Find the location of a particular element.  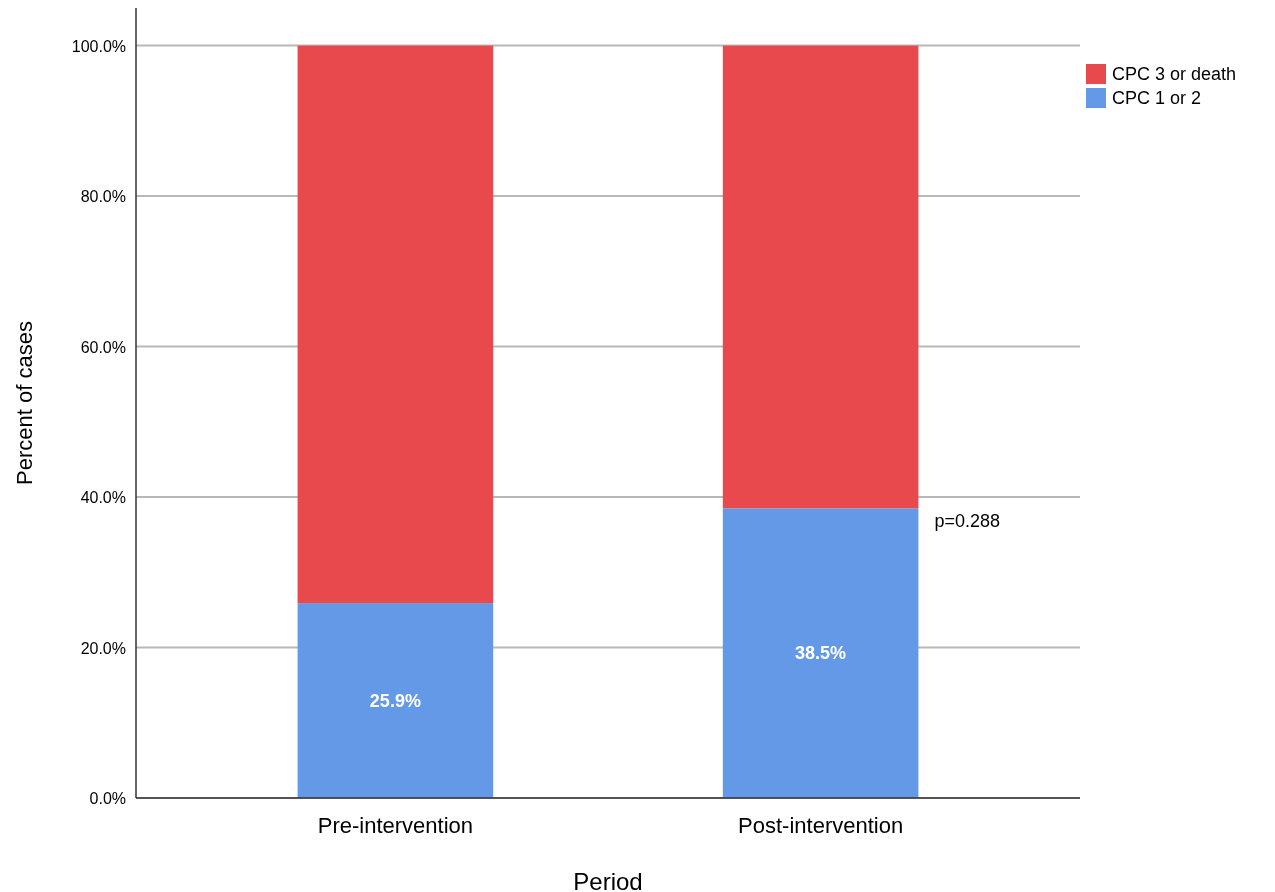

y-tick-label: 80.0% is located at coordinates (103, 197).